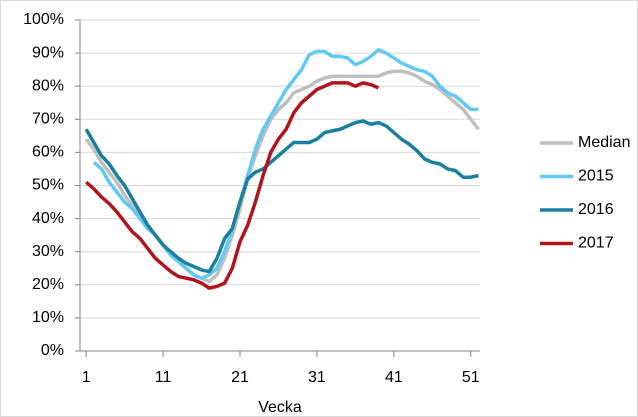 Image resolution: width=638 pixels, height=417 pixels. What do you see at coordinates (394, 377) in the screenshot?
I see `x-tick-label: 41` at bounding box center [394, 377].